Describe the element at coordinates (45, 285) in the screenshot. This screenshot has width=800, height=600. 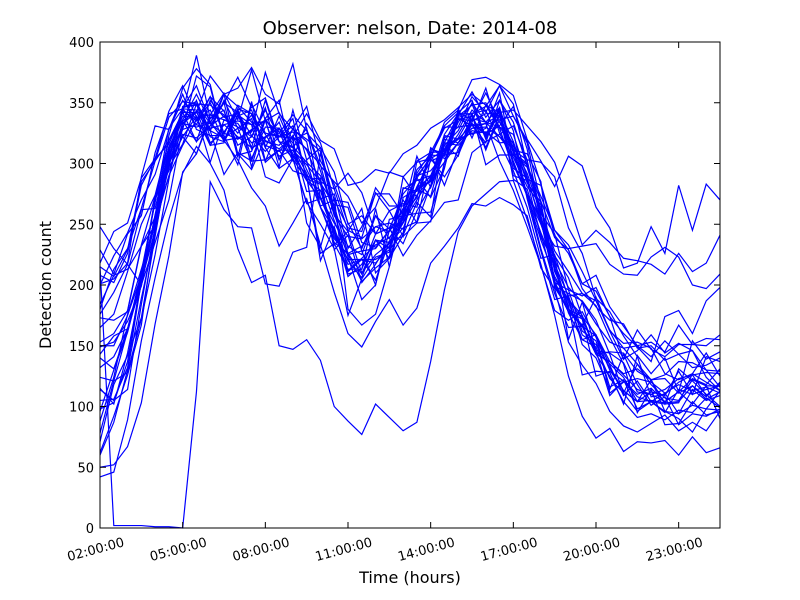
I see `y-axis-title: Detection count` at that location.